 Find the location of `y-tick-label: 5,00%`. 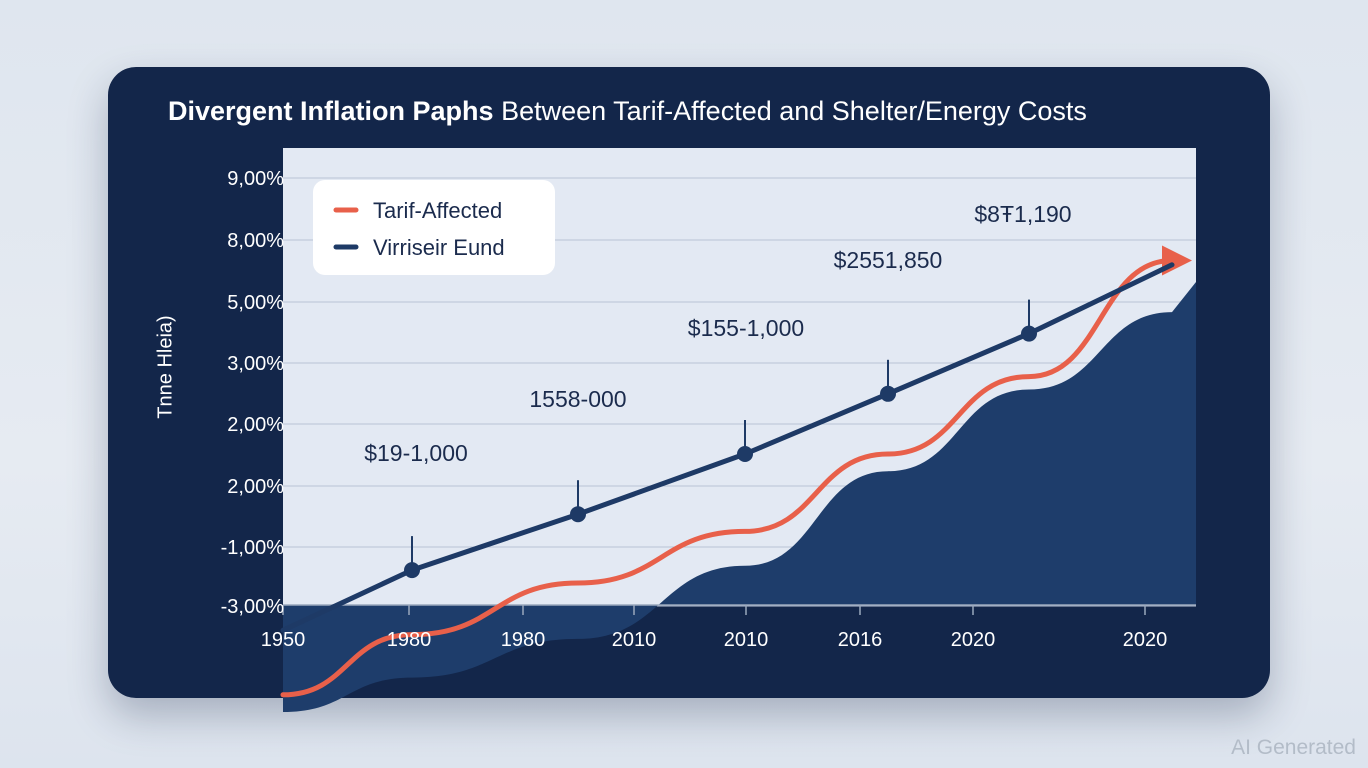

y-tick-label: 5,00% is located at coordinates (255, 303).